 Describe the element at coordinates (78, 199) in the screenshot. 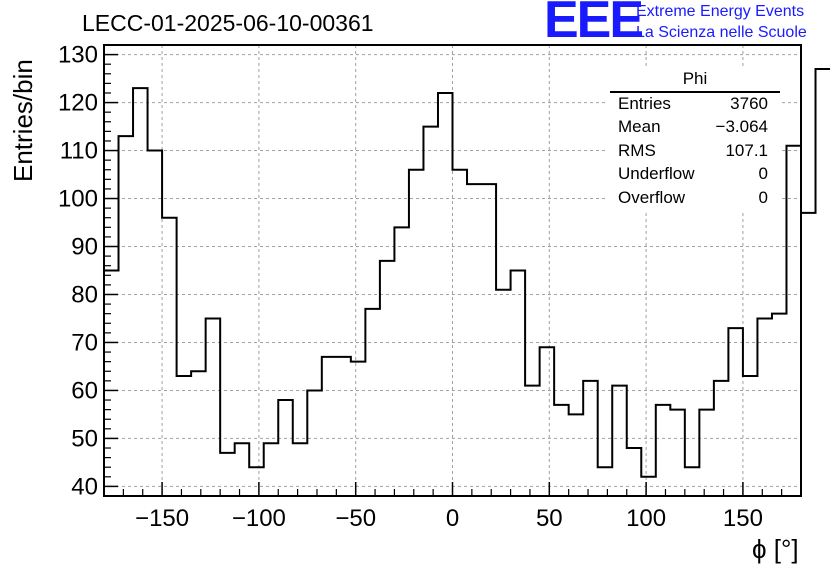

I see `y-tick-label: 100` at that location.